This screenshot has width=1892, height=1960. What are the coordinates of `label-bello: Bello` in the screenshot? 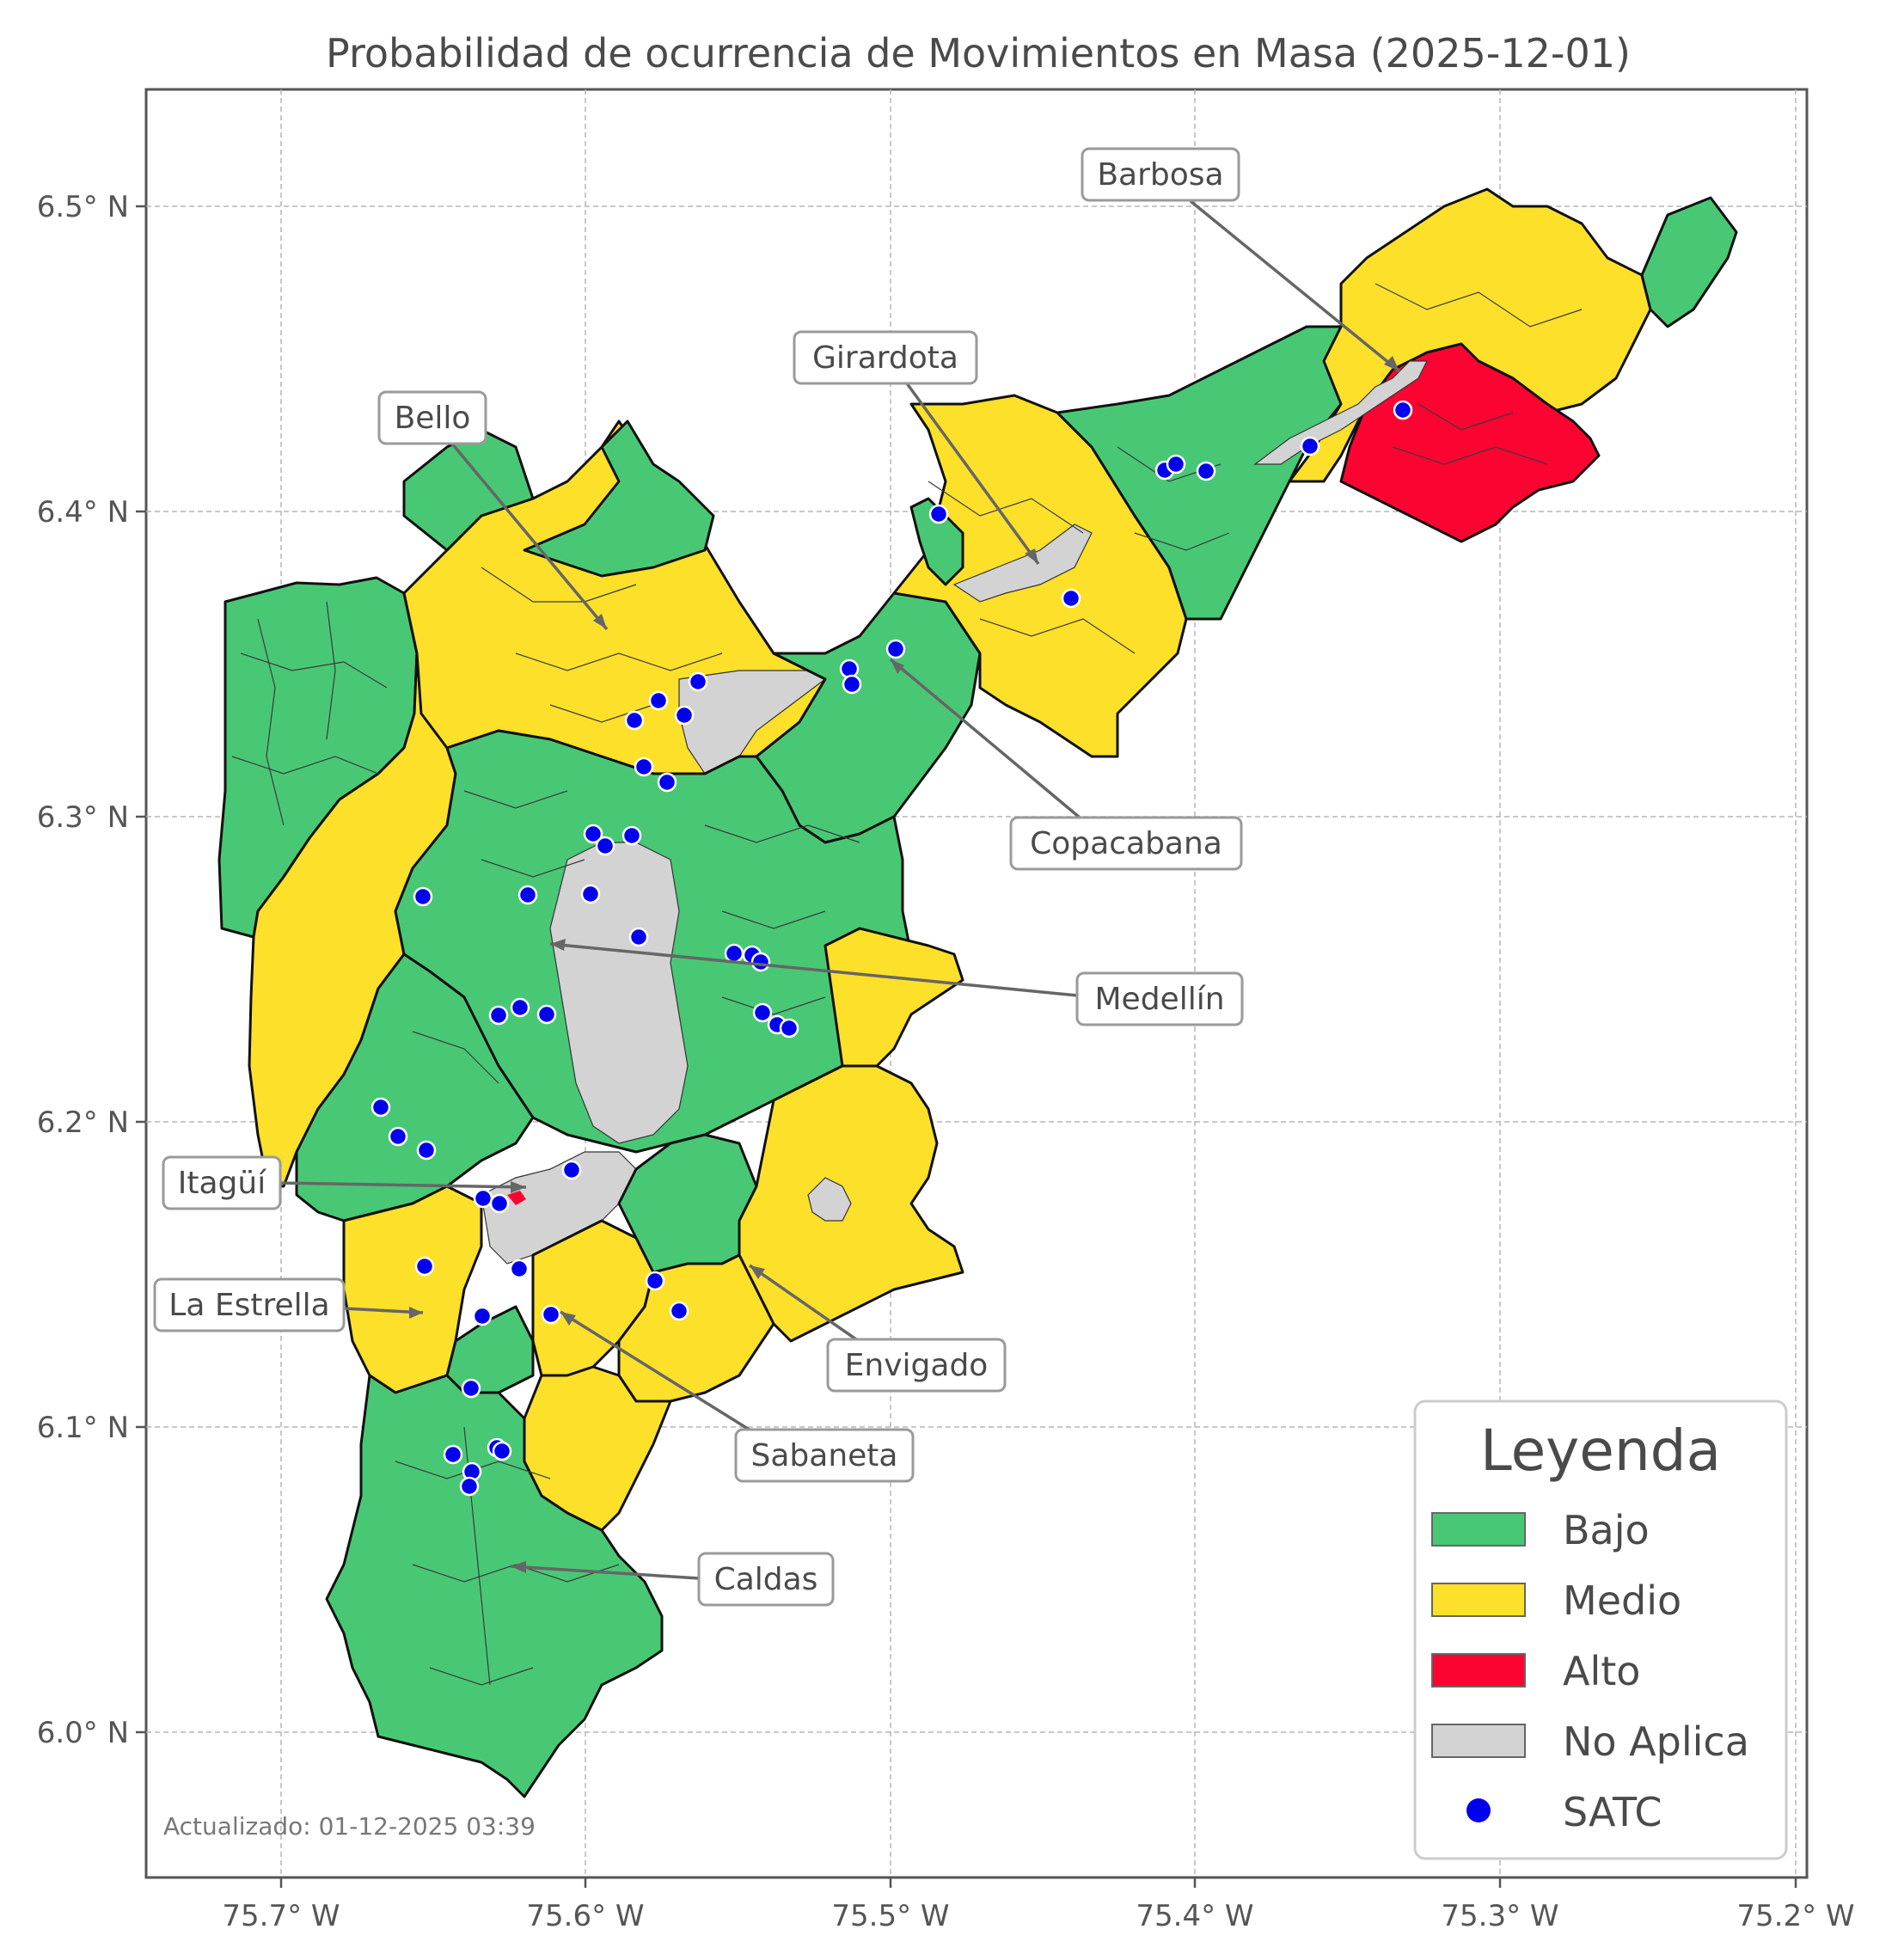 It's located at (433, 418).